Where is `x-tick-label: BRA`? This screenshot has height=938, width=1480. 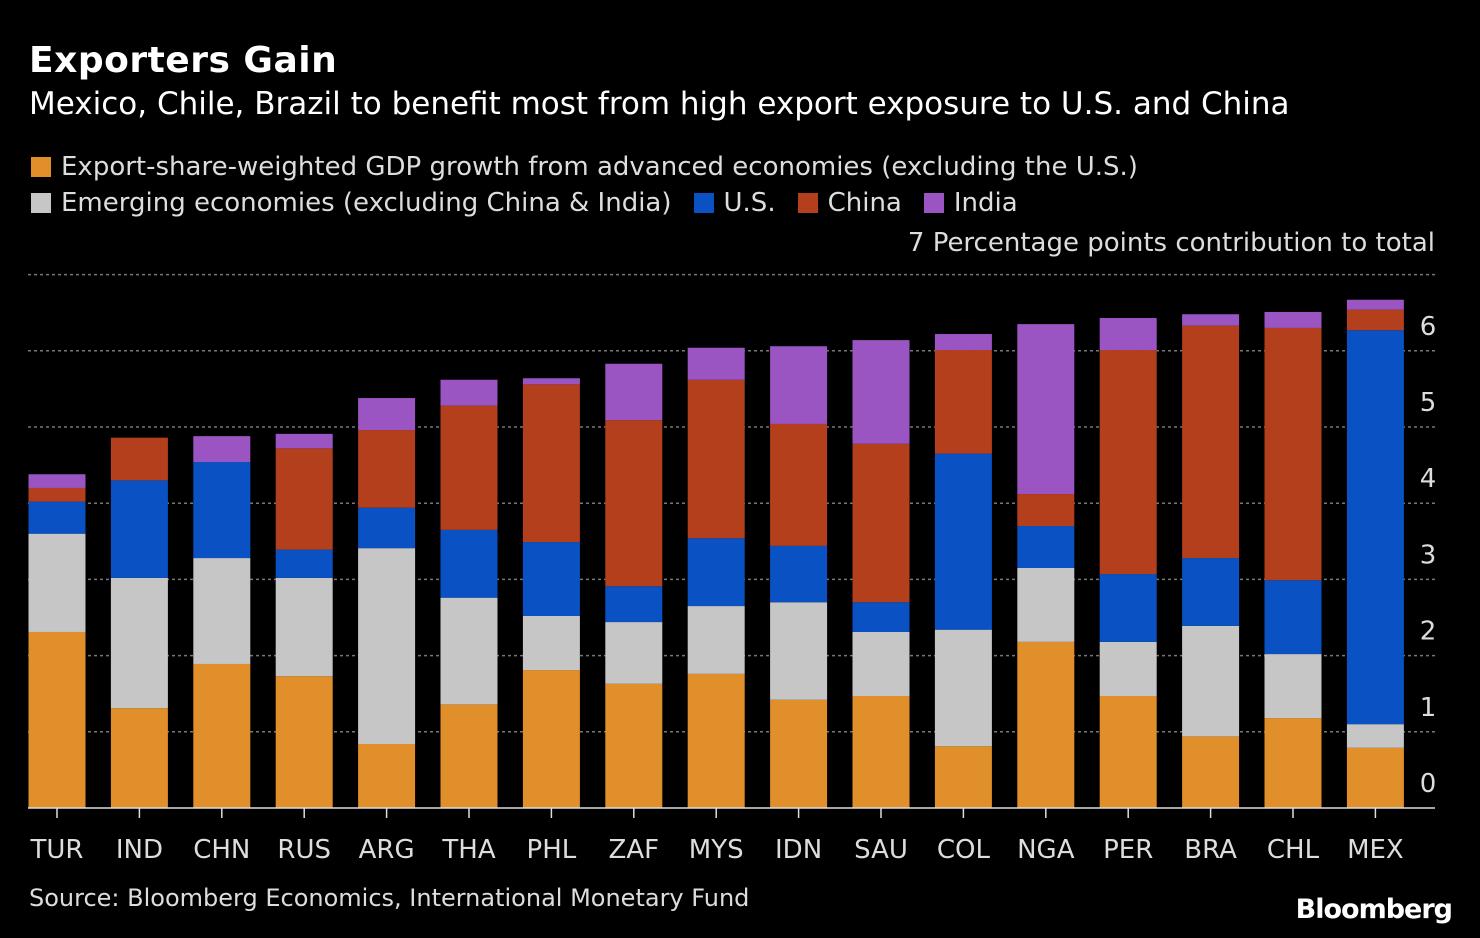 x-tick-label: BRA is located at coordinates (1210, 850).